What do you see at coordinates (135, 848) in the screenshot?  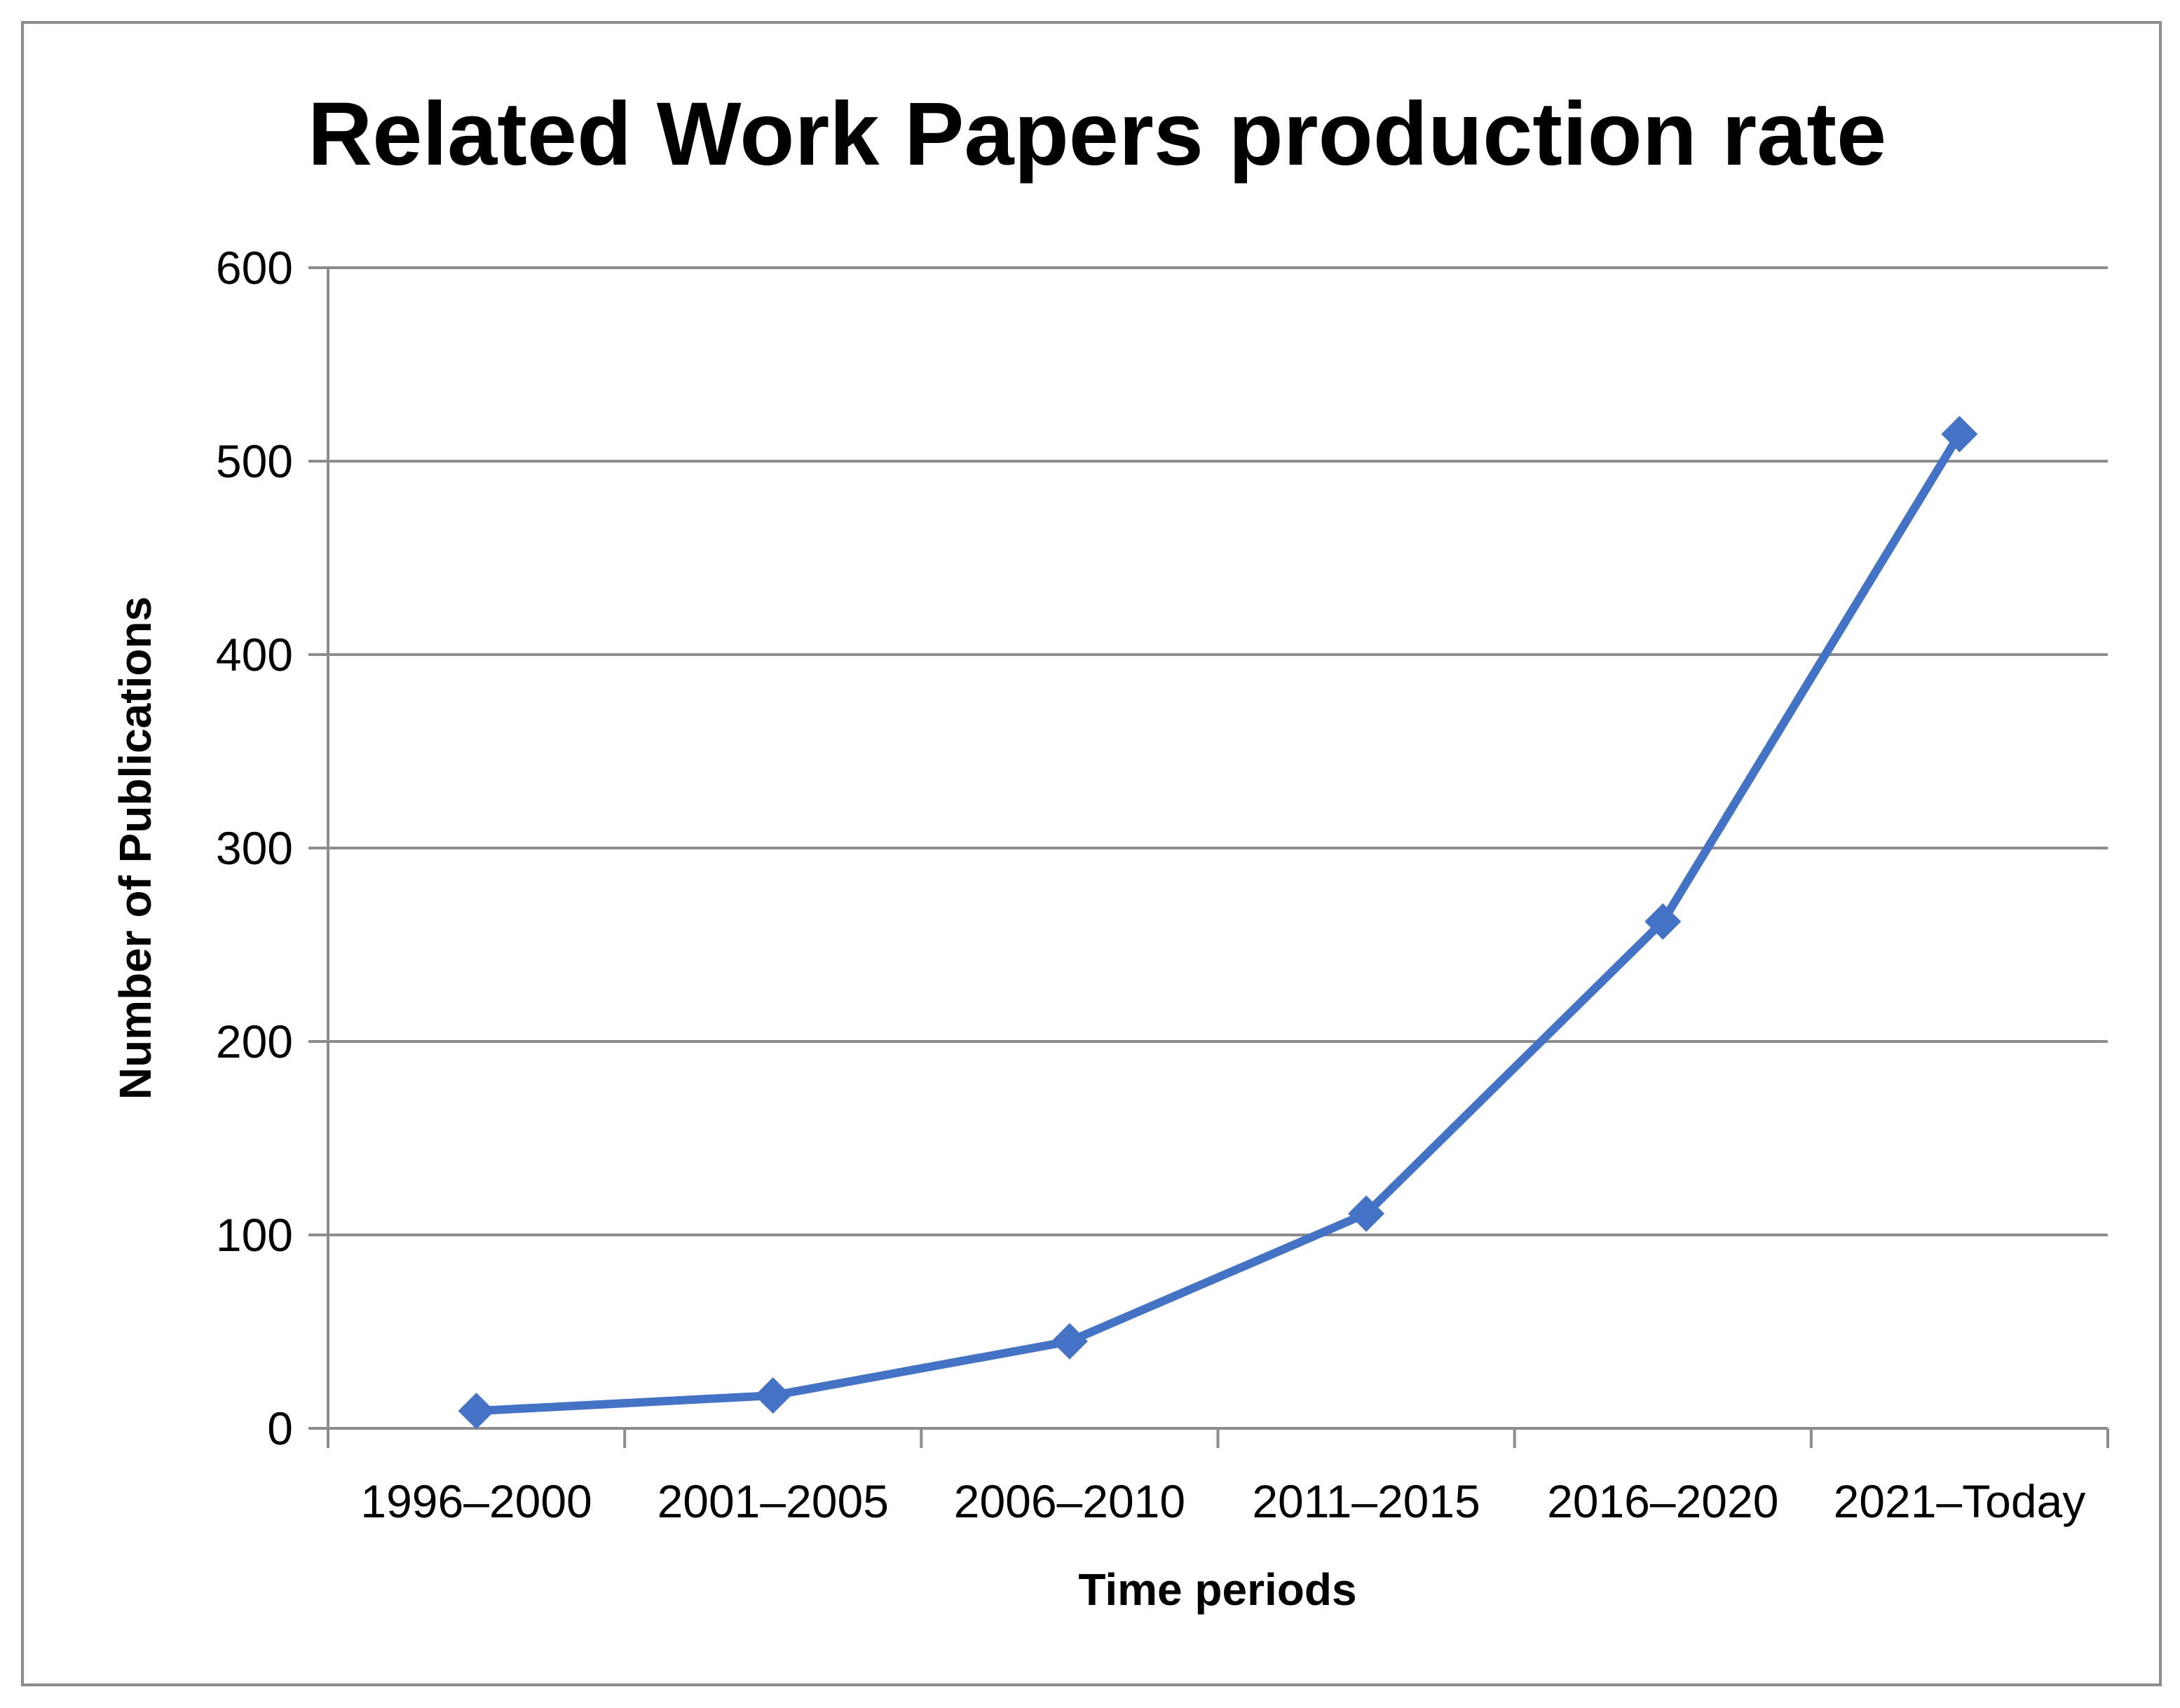 I see `y-axis-title: Number of Publications` at bounding box center [135, 848].